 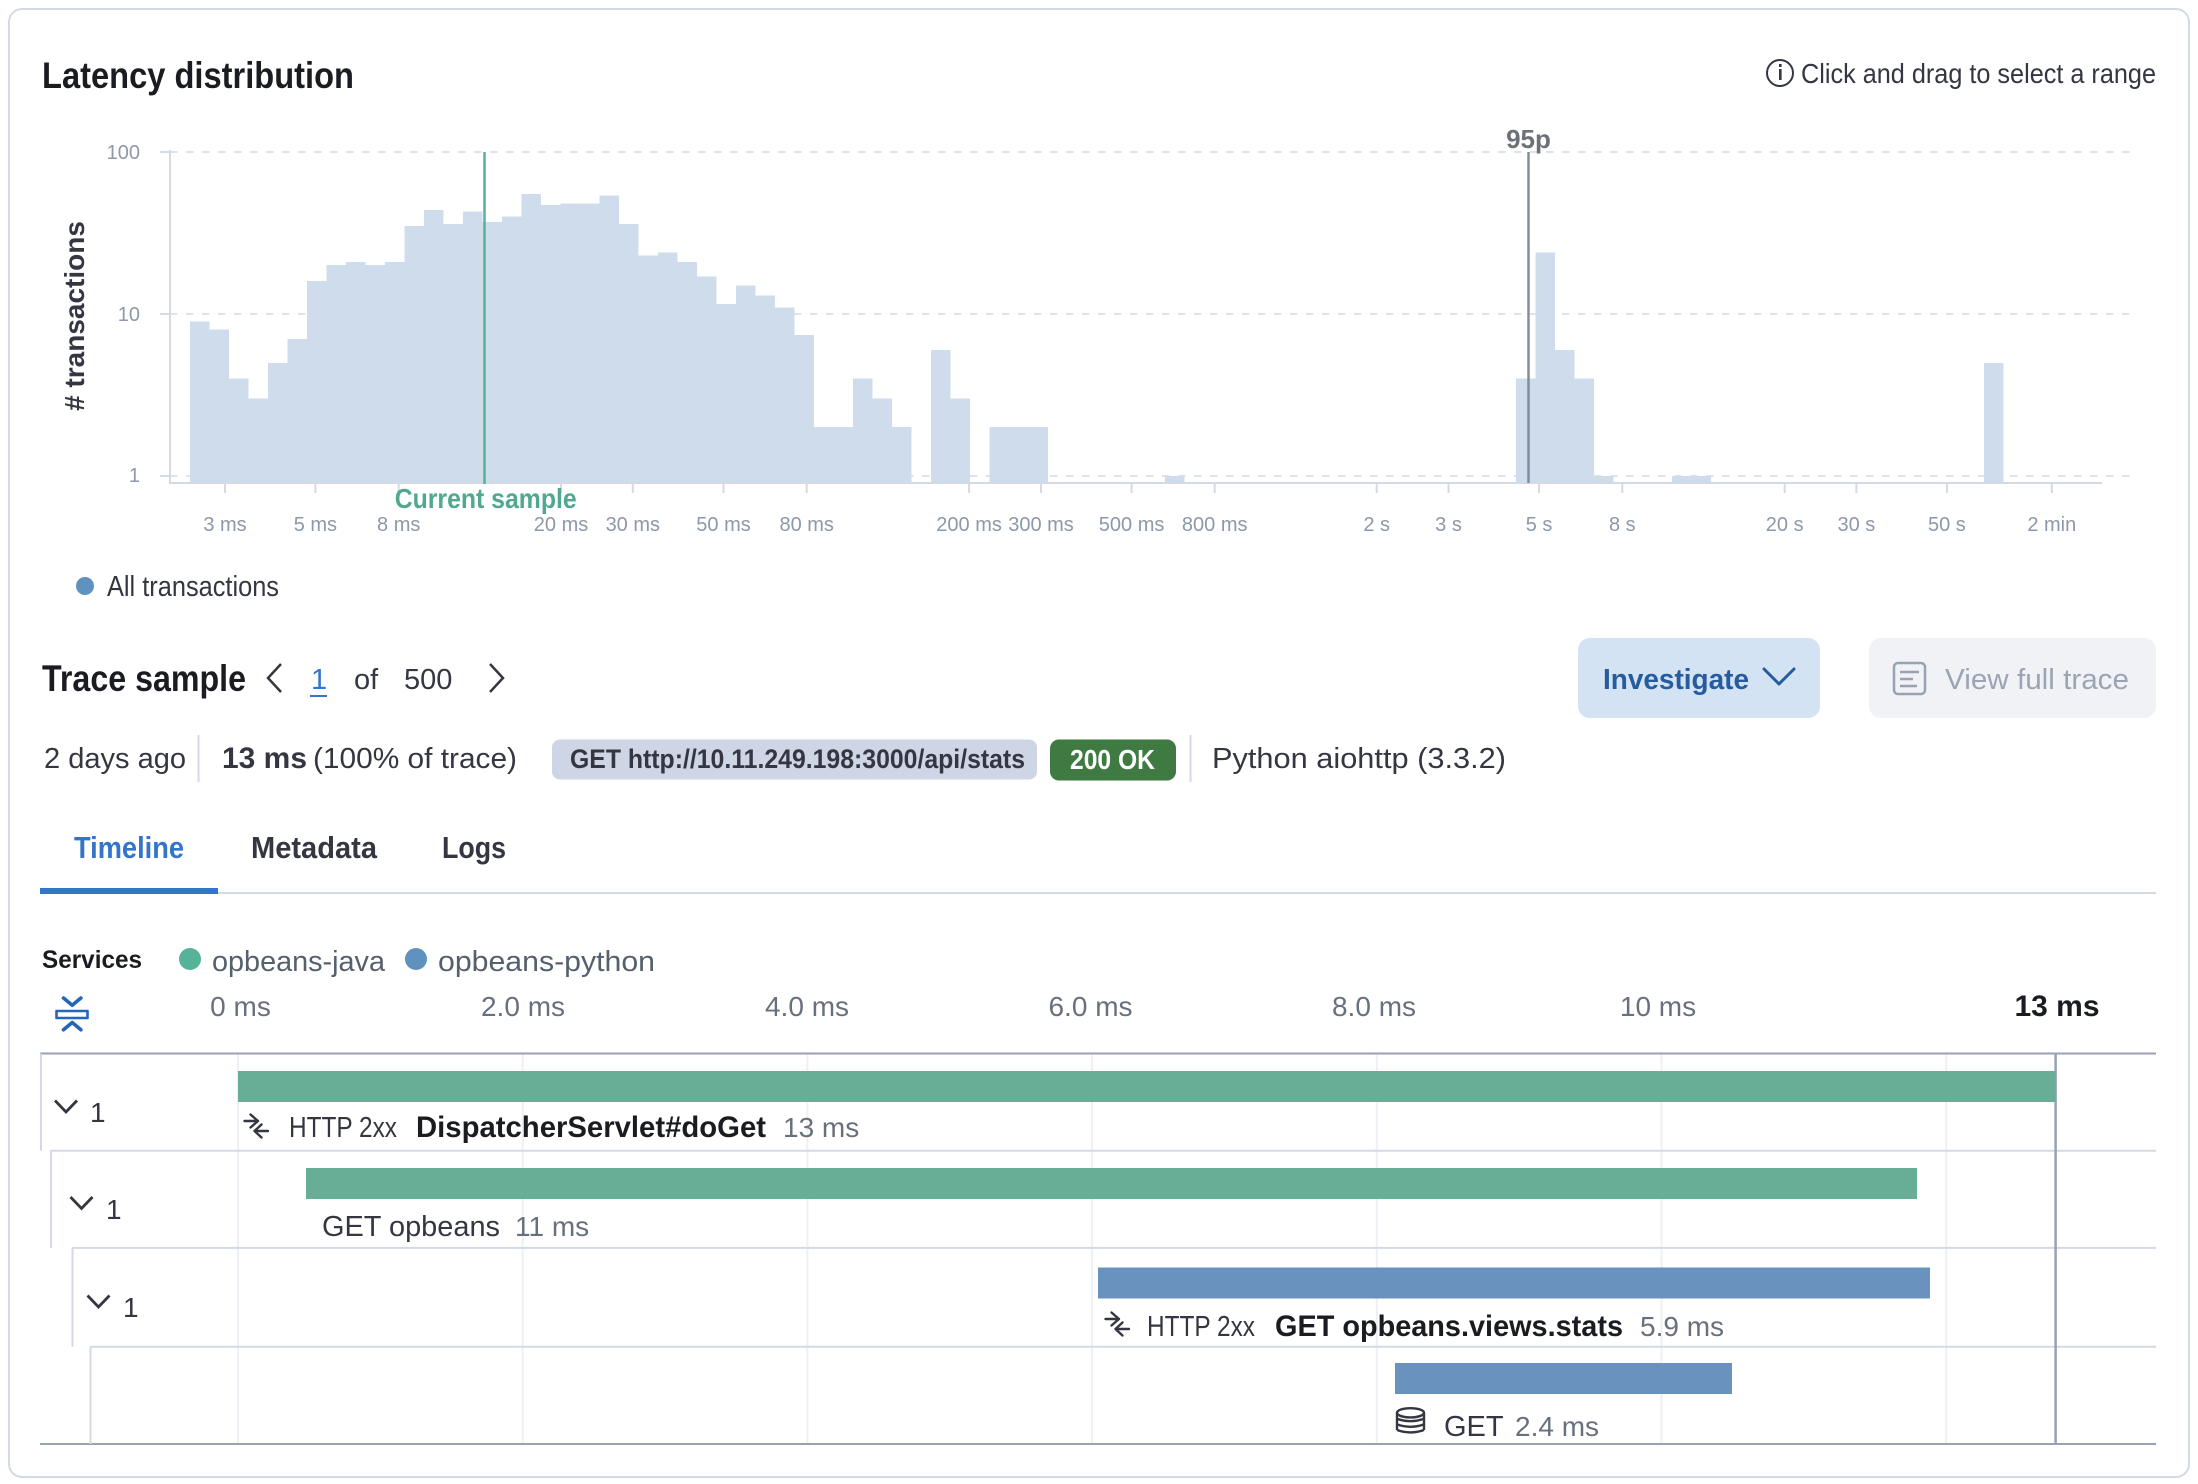 I want to click on svg-text: opbeans-java, so click(x=299, y=962).